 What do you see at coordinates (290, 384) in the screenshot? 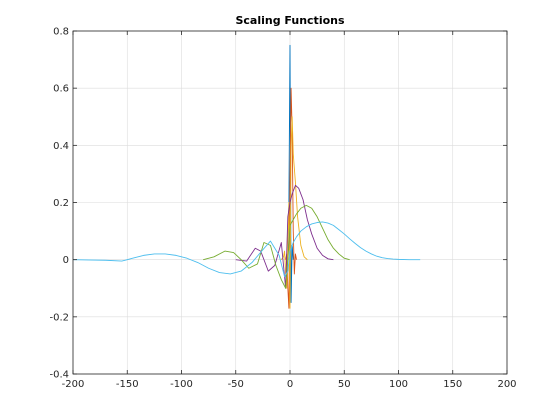
I see `x-tick-label: 0` at bounding box center [290, 384].